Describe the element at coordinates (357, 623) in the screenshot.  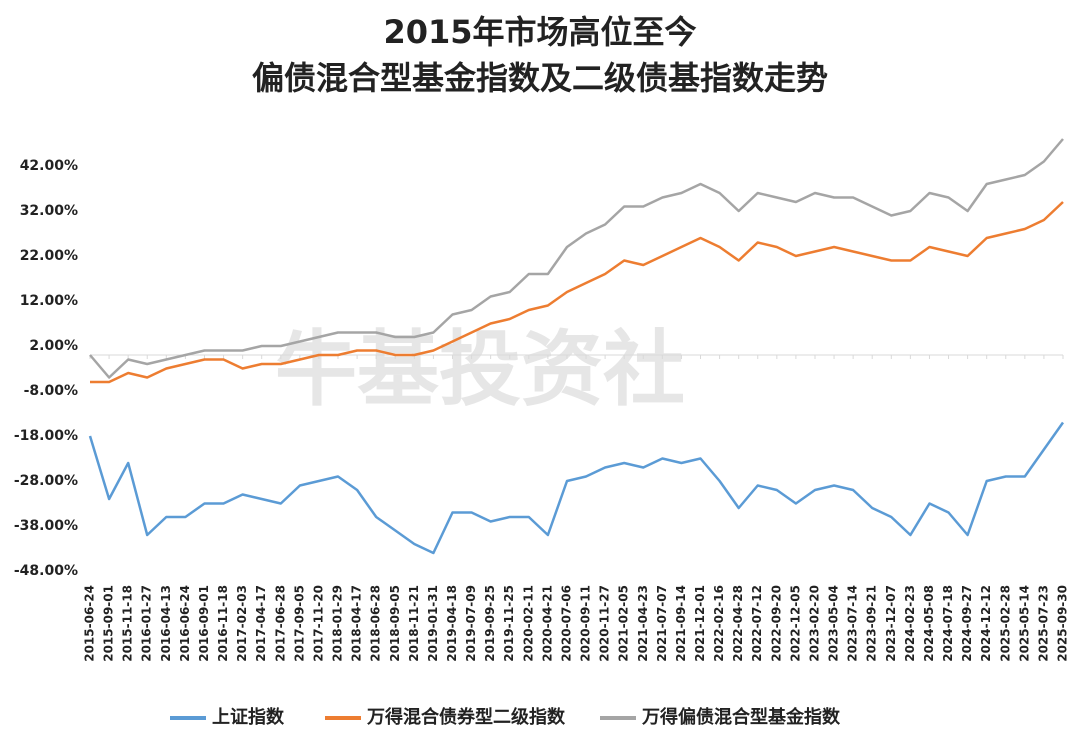
I see `x-tick-label: 2018-04-17` at that location.